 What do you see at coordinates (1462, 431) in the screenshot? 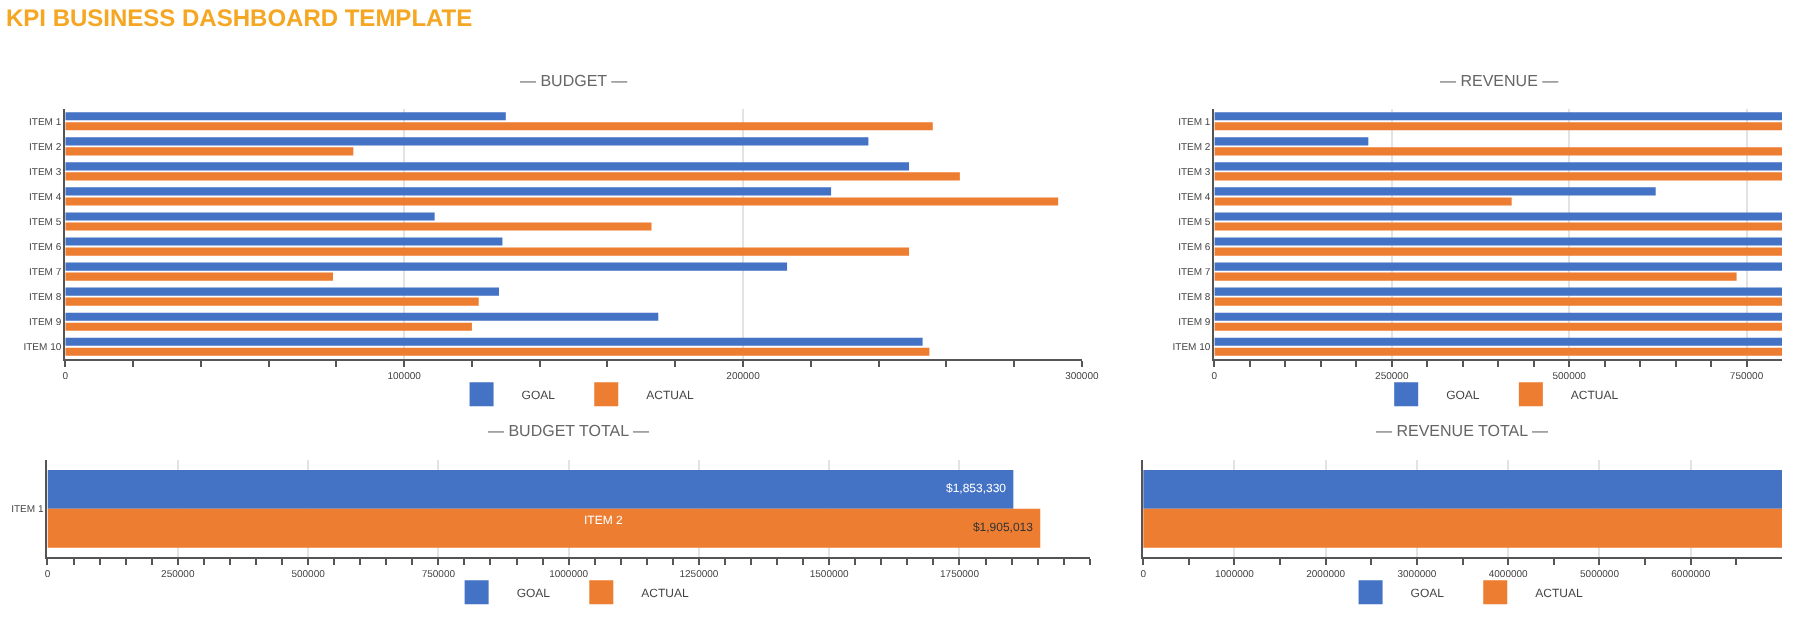
I see `chart-title: — REVENUE TOTAL —` at bounding box center [1462, 431].